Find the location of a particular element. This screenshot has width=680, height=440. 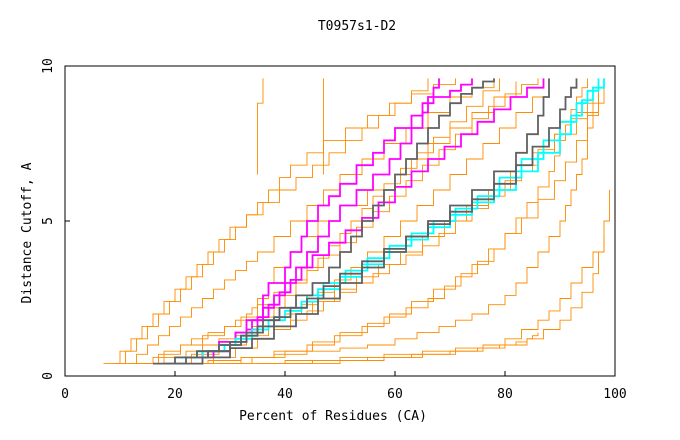

x-axis: 0 20 40 60 80 100 is located at coordinates (344, 386).